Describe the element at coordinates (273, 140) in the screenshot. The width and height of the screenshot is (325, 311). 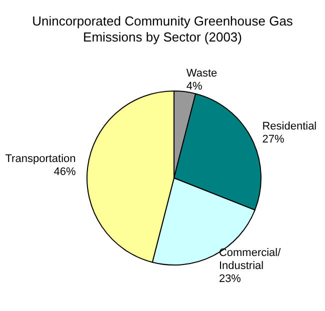
I see `data-label: 27%` at that location.